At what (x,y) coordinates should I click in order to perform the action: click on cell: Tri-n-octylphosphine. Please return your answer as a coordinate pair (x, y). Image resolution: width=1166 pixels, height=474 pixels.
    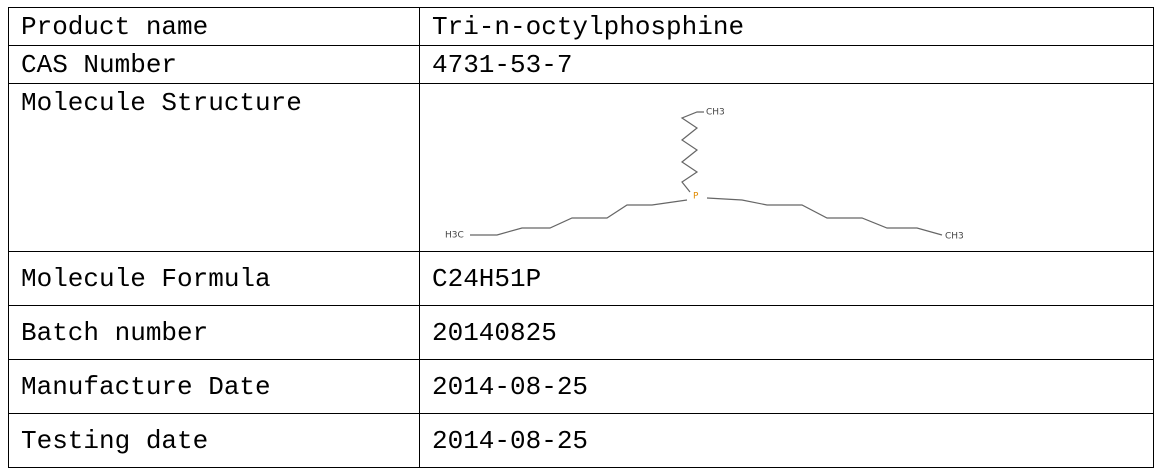
    Looking at the image, I should click on (786, 26).